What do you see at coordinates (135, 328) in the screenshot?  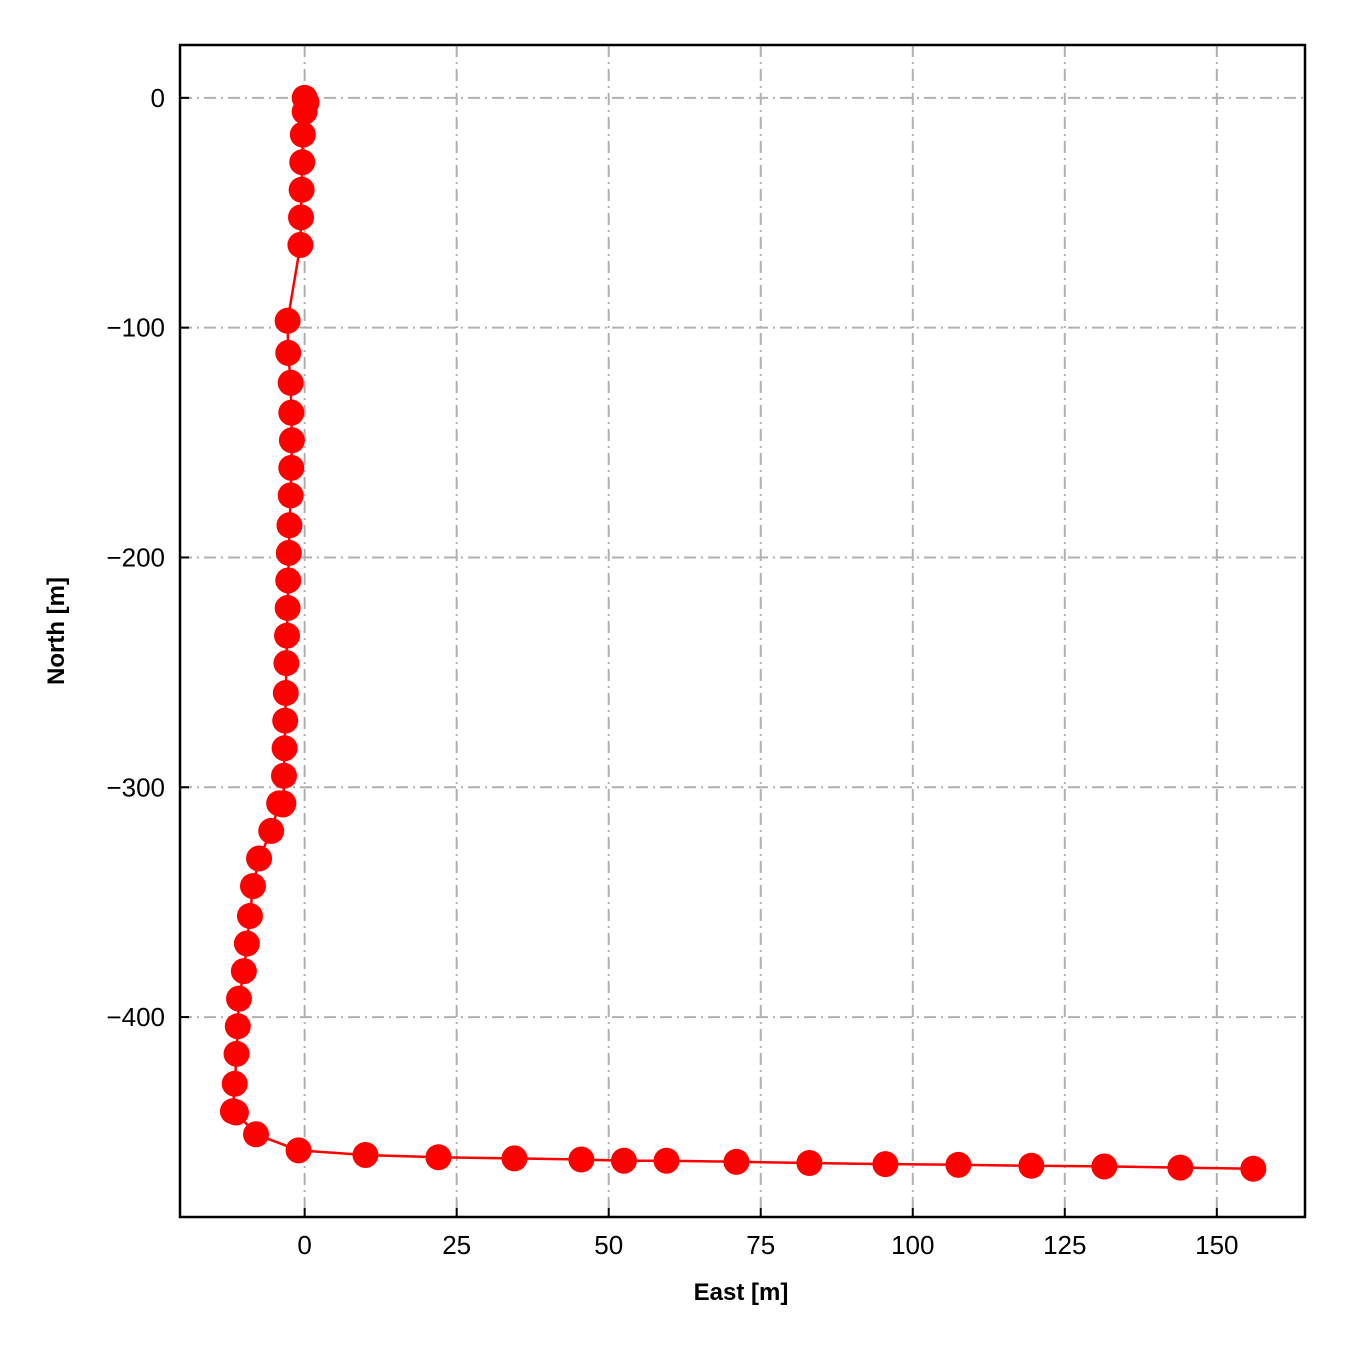 I see `y-tick-label: −100` at bounding box center [135, 328].